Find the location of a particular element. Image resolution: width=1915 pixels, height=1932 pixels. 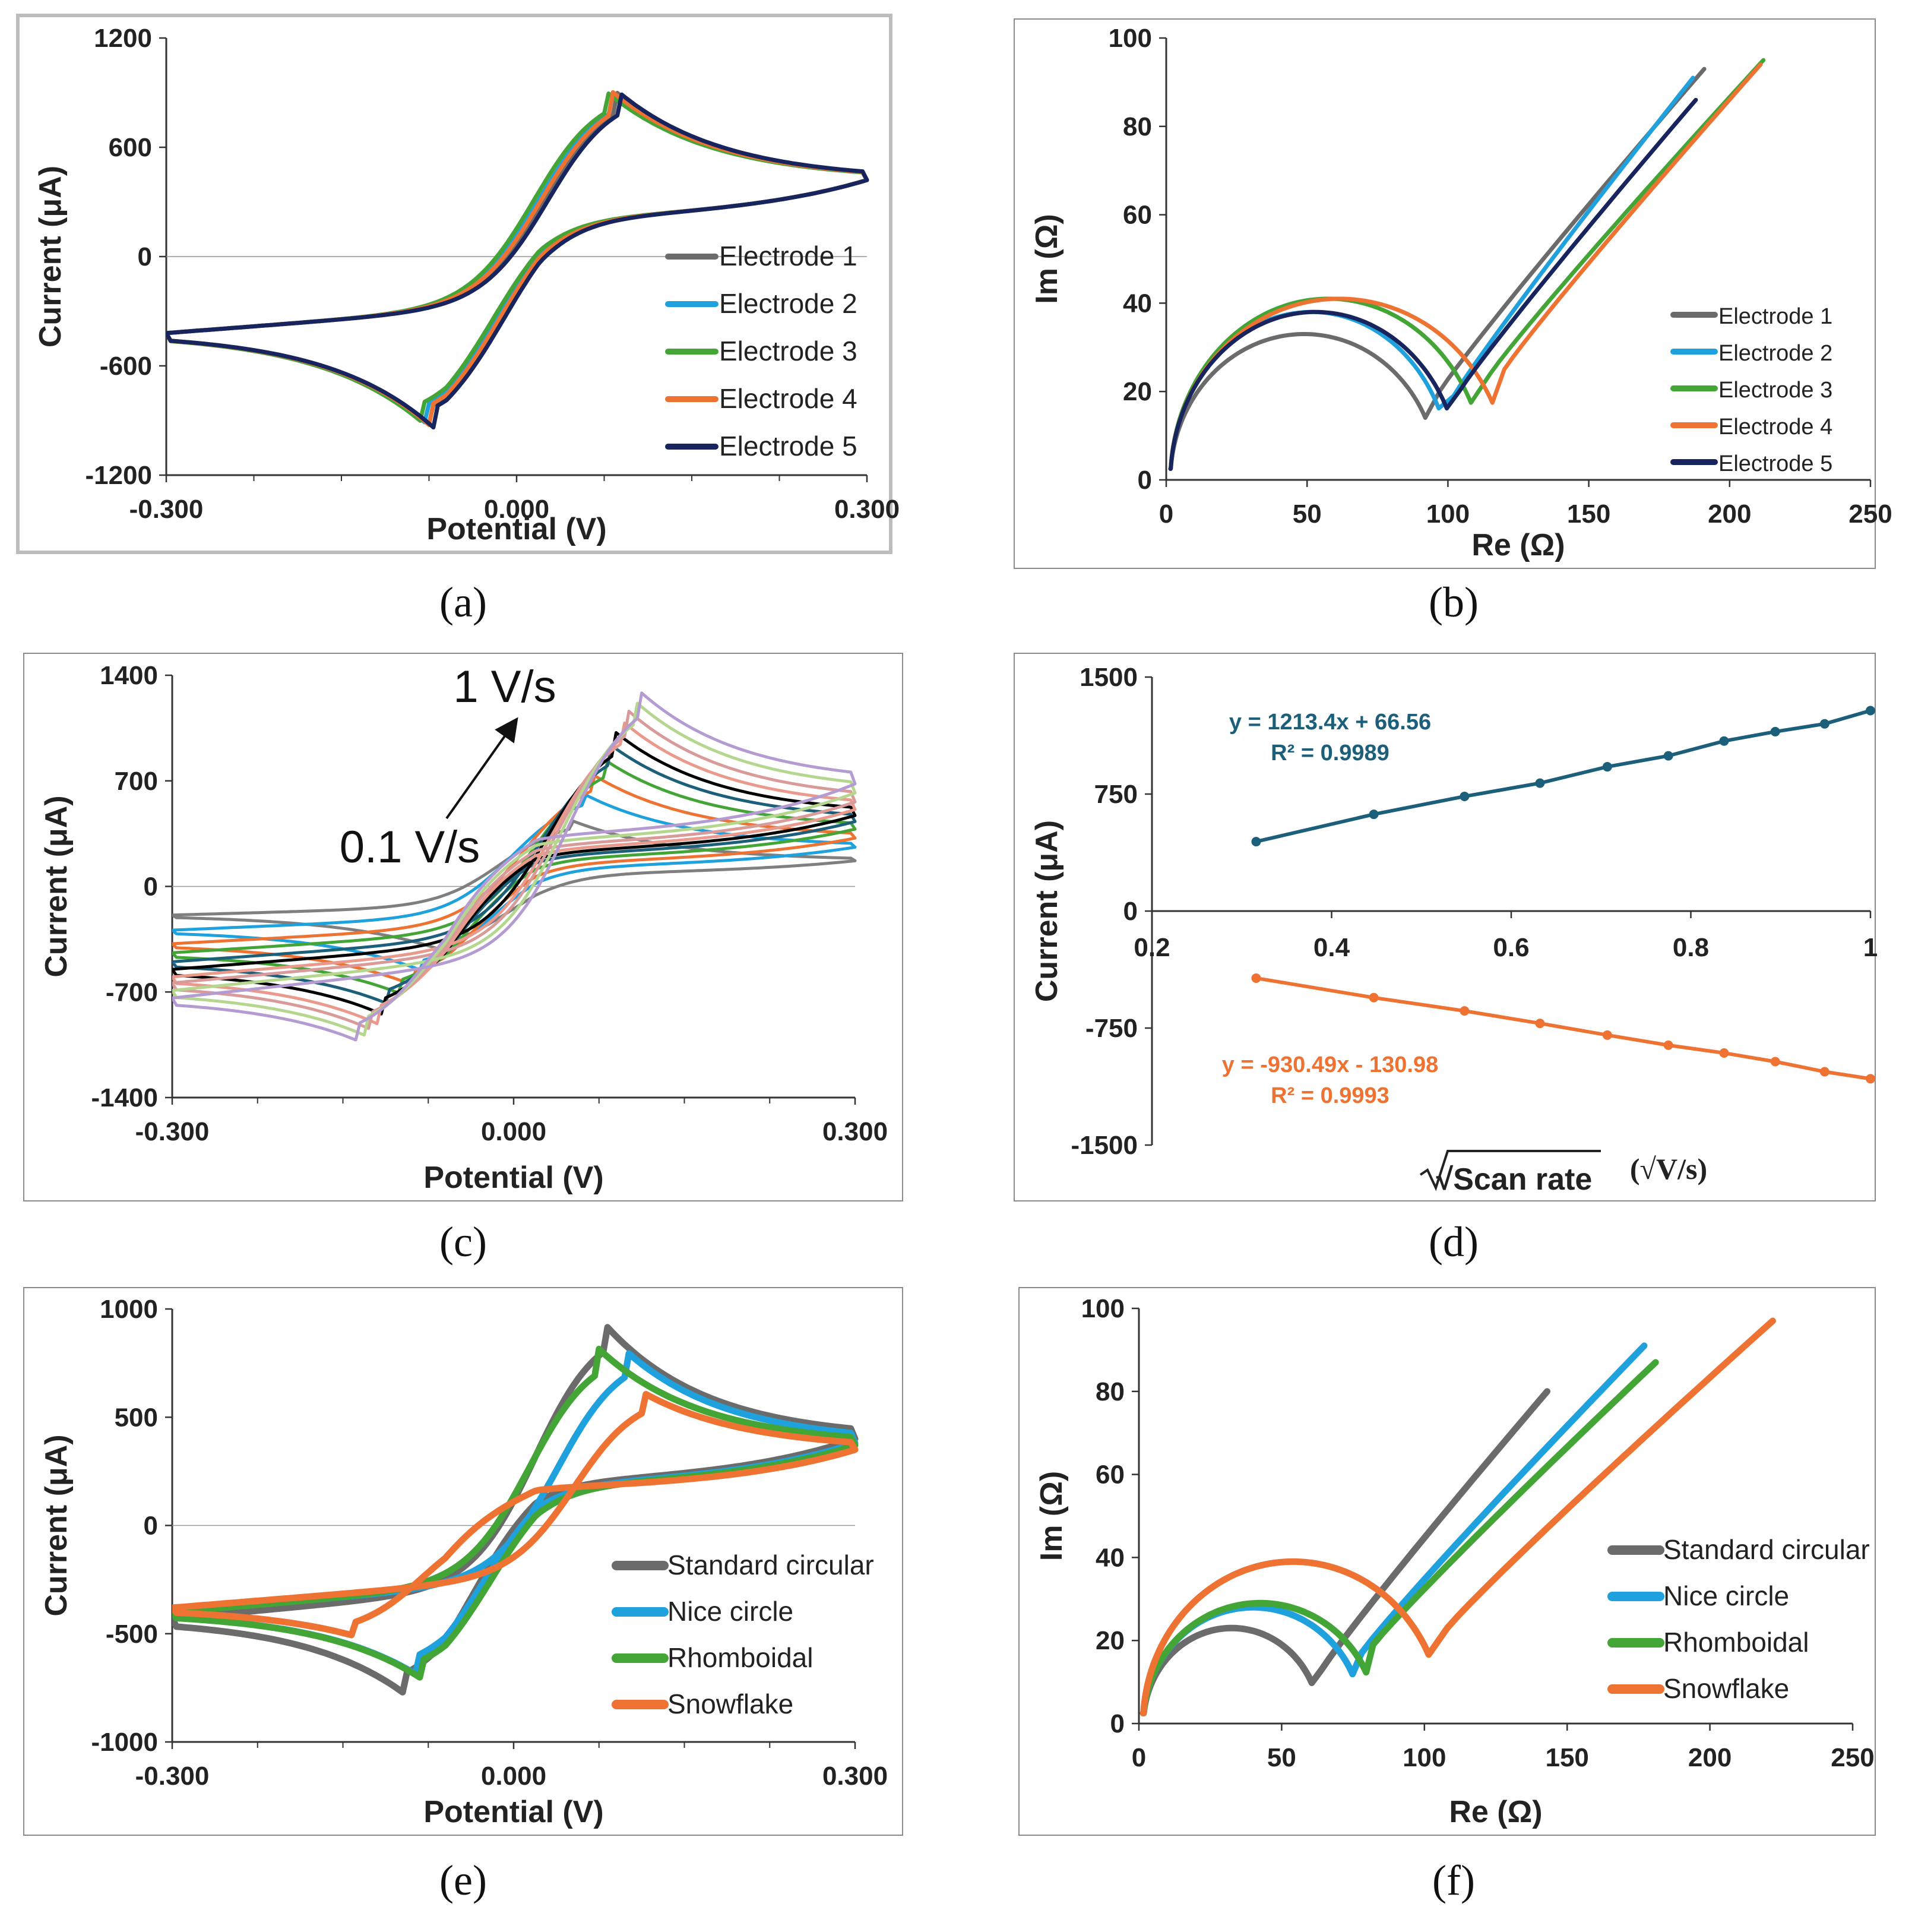

panel-label: (b) is located at coordinates (1454, 602).